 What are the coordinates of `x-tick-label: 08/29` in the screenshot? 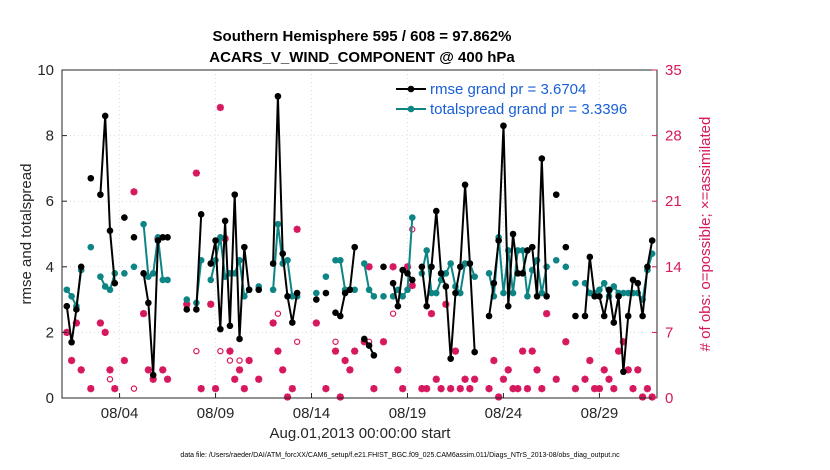 It's located at (600, 413).